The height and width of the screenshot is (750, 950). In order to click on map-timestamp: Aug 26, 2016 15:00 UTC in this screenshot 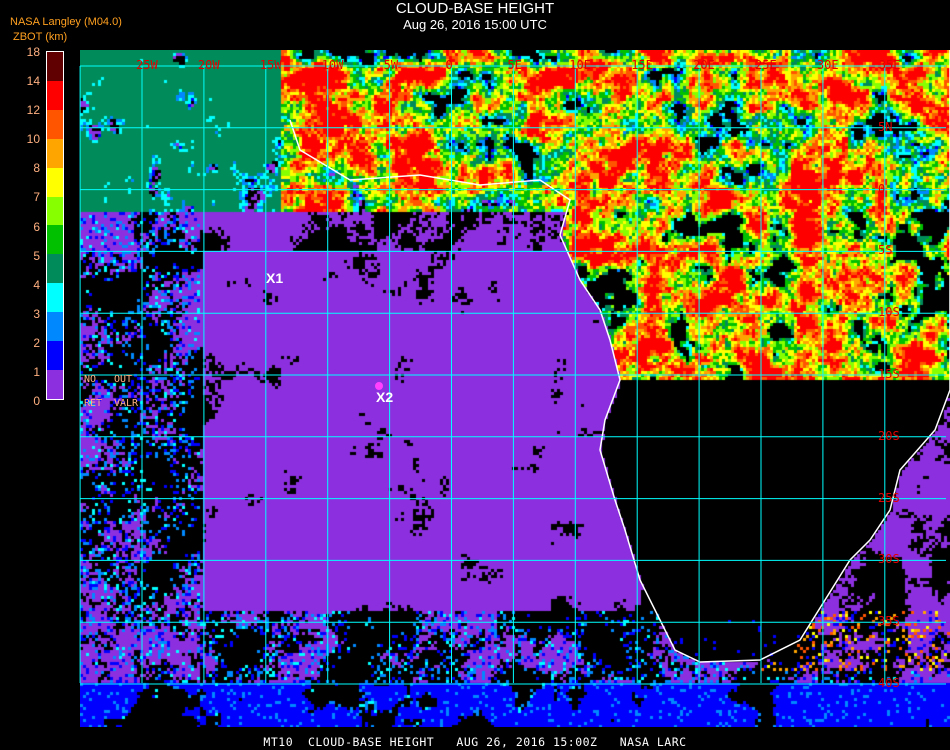, I will do `click(475, 24)`.